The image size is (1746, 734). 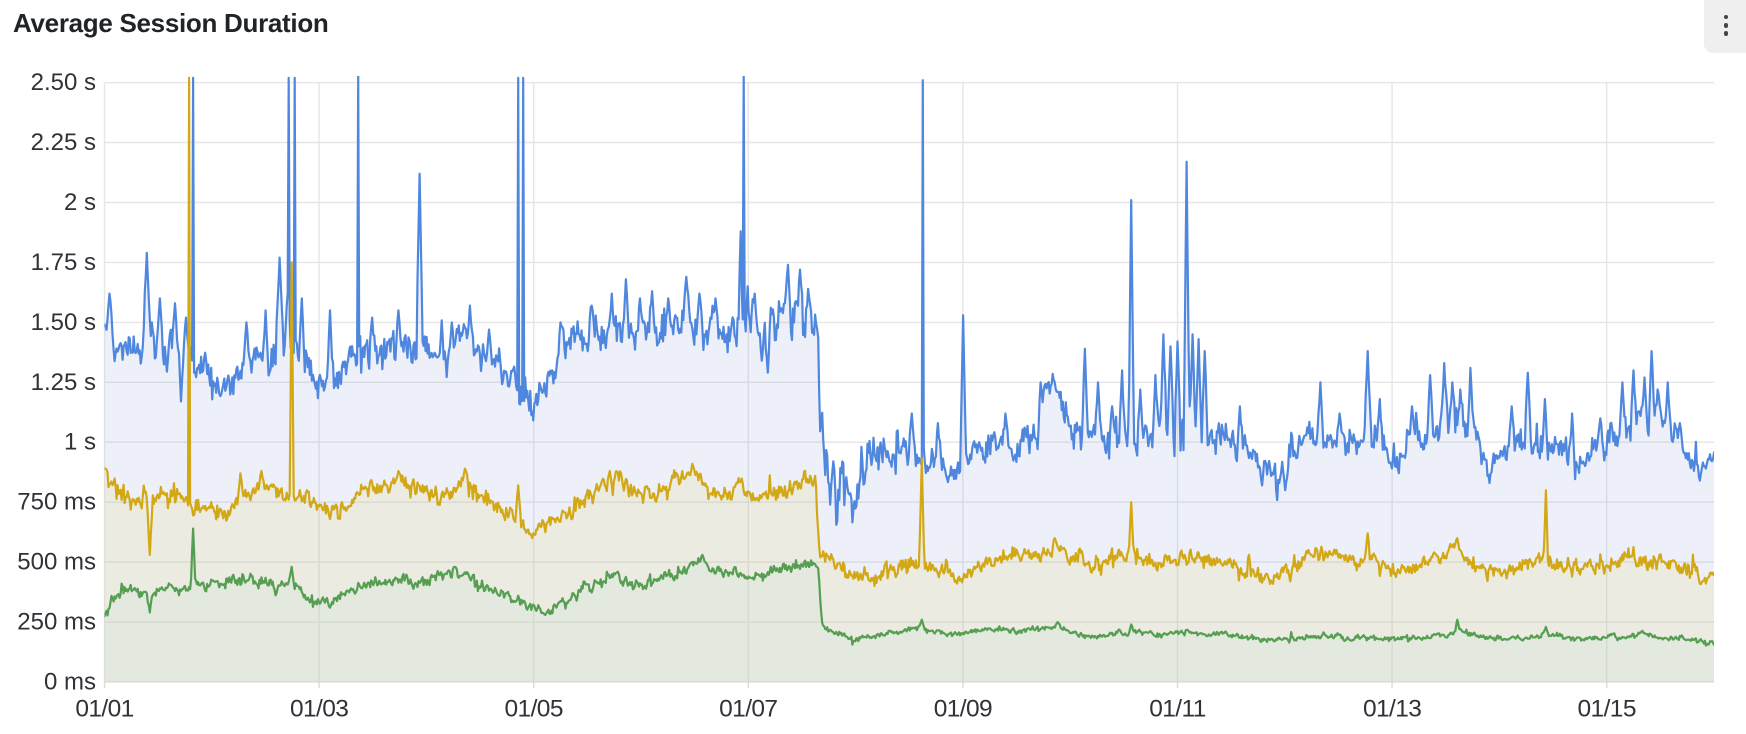 What do you see at coordinates (748, 709) in the screenshot?
I see `svg-text: 01/07` at bounding box center [748, 709].